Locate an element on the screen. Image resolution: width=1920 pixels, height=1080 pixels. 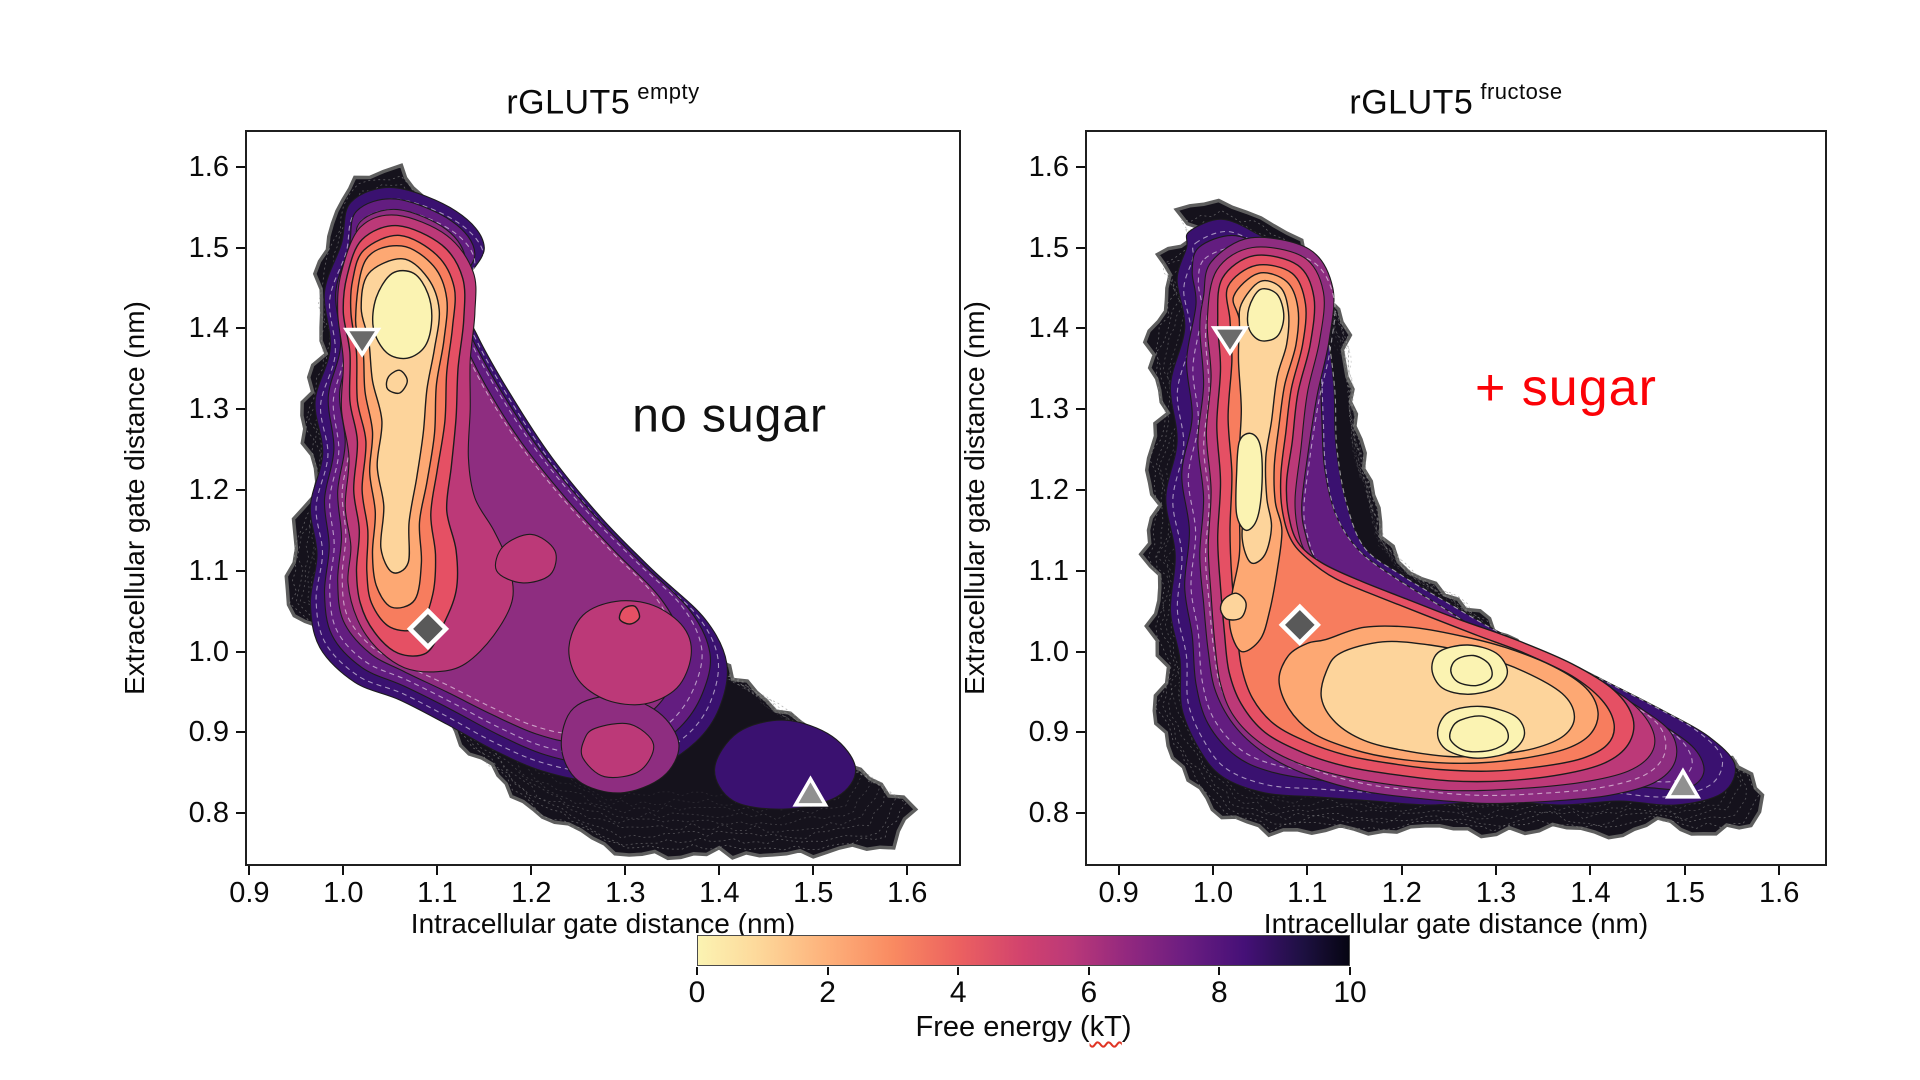
colorbar-tick-label: 4 is located at coordinates (958, 992).